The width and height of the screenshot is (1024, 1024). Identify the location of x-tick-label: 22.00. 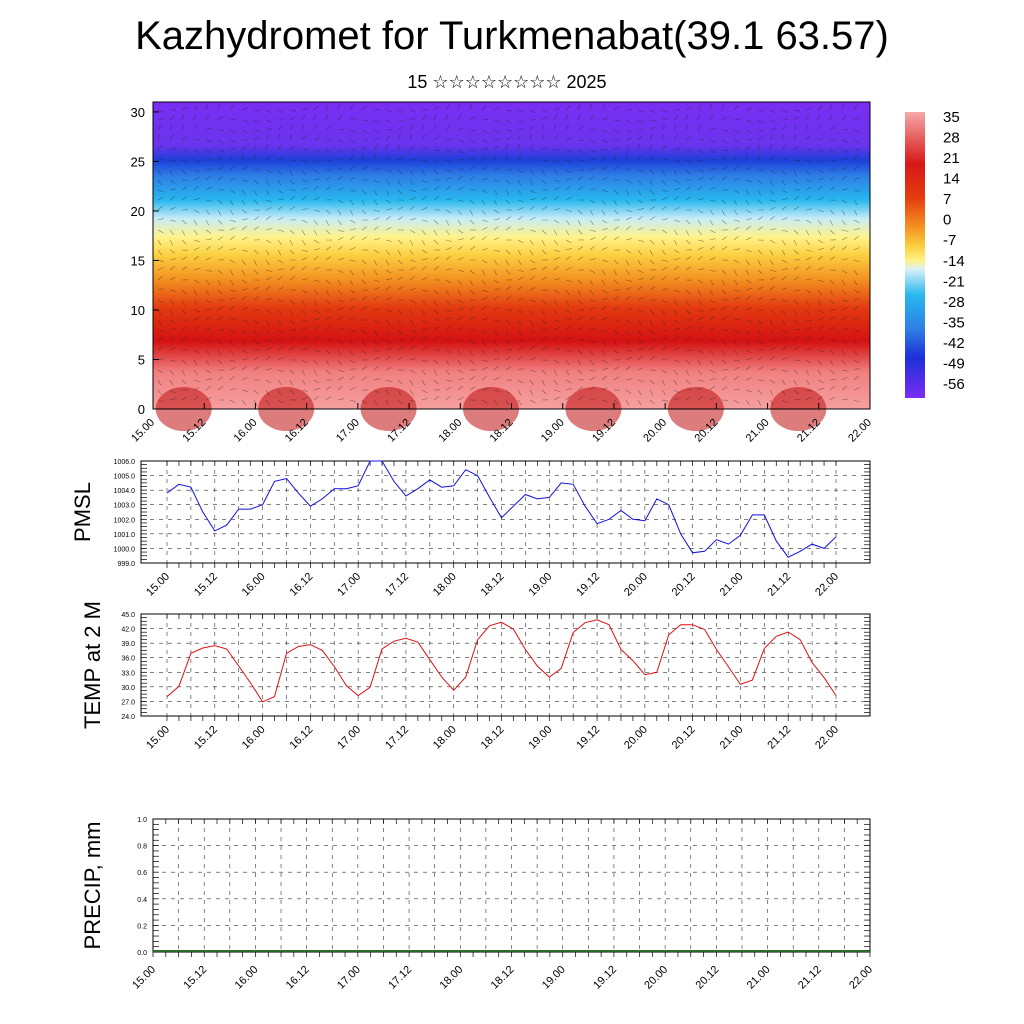
(827, 585).